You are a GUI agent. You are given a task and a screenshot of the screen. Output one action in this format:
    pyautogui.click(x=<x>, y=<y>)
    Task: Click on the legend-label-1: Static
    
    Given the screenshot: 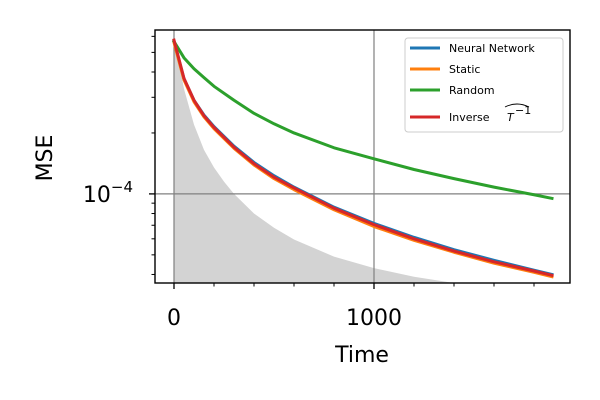 What is the action you would take?
    pyautogui.click(x=464, y=69)
    